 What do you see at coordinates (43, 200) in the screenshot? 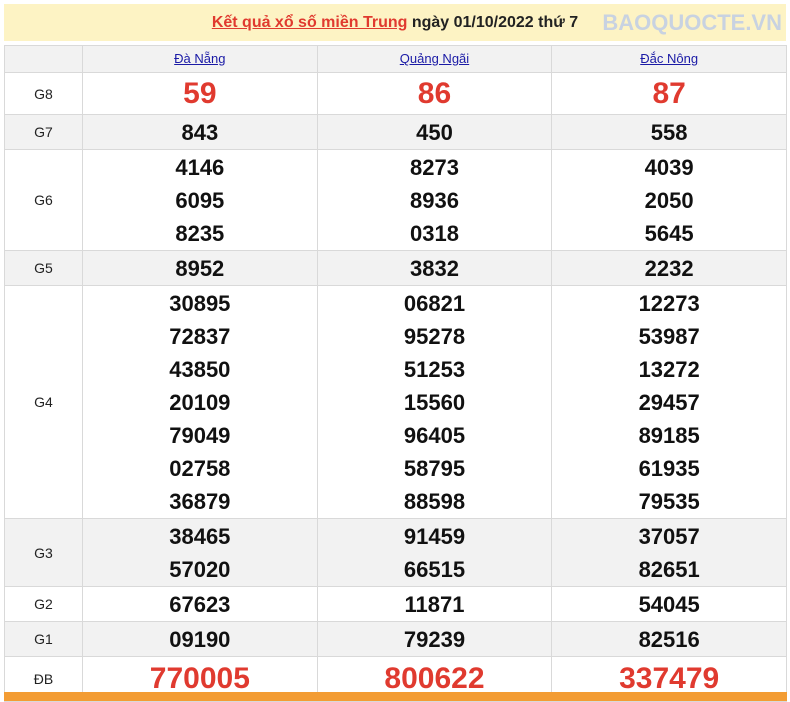
I see `prize-label: G6` at bounding box center [43, 200].